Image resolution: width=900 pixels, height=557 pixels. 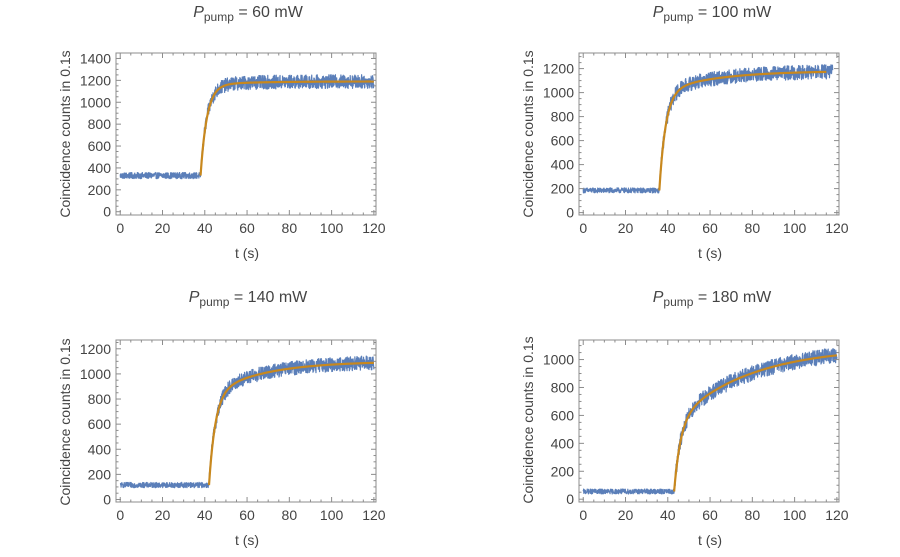 I want to click on panel-title: Ppump = 60 mW, so click(x=248, y=14).